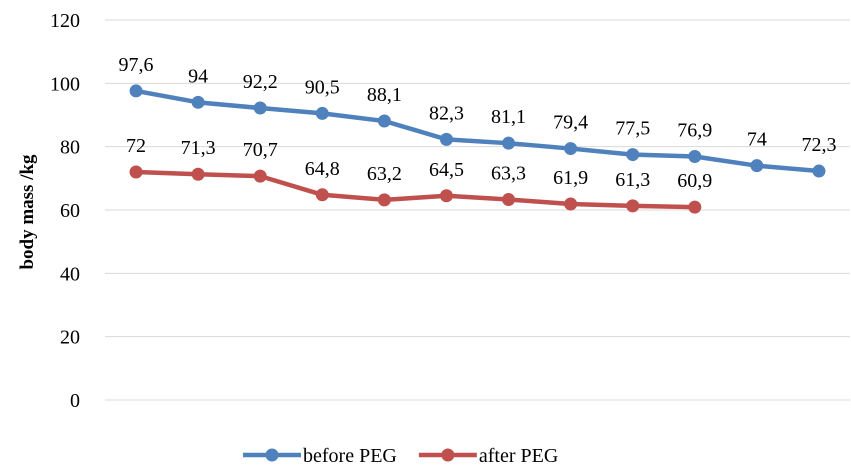 The height and width of the screenshot is (473, 851). I want to click on y-tick-label: 80, so click(70, 148).